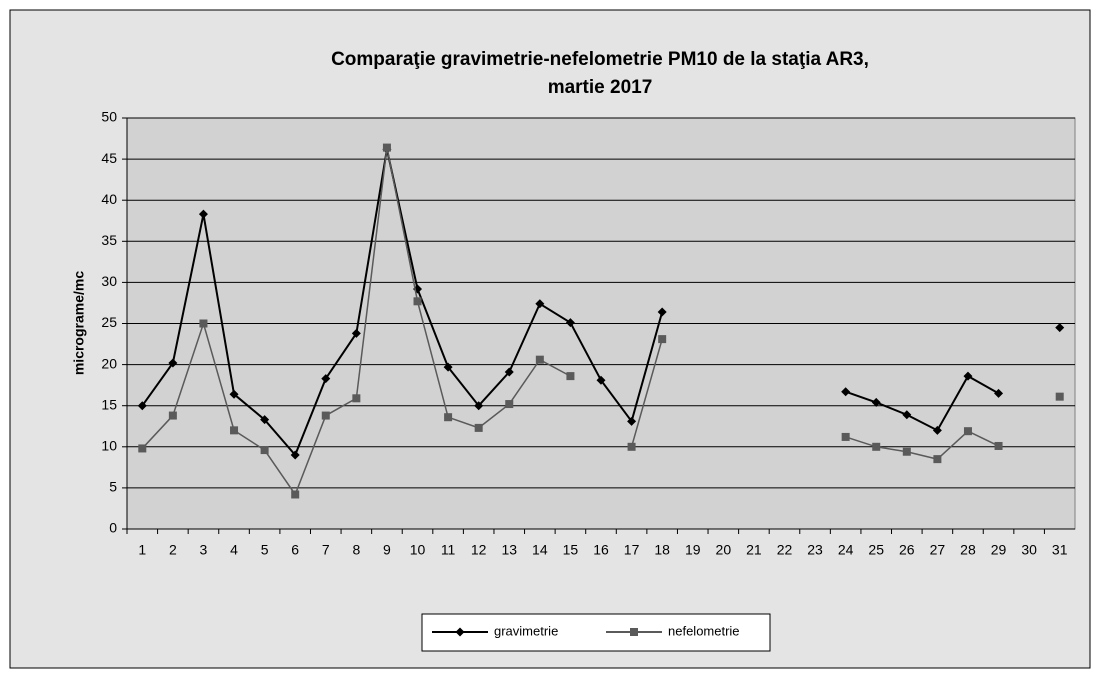 This screenshot has width=1093, height=675. What do you see at coordinates (295, 550) in the screenshot?
I see `x-tick-label: 6` at bounding box center [295, 550].